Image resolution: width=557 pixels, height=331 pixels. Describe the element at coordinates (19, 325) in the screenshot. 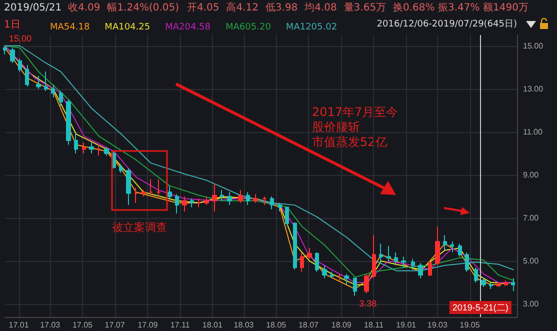

I see `x-tick-label: 17.01` at that location.